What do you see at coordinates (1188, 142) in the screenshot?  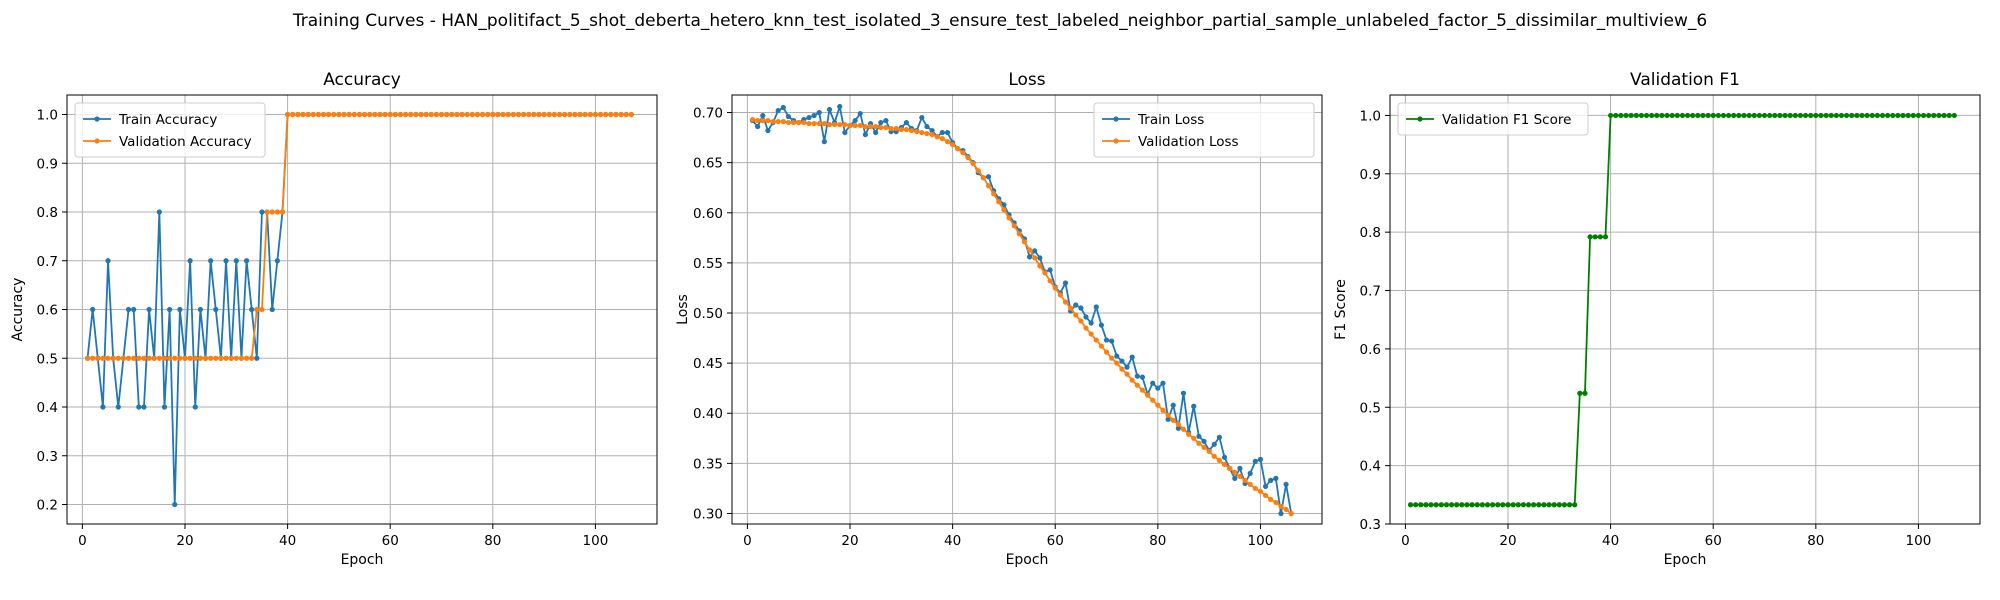 I see `legend-label: Validation Loss` at bounding box center [1188, 142].